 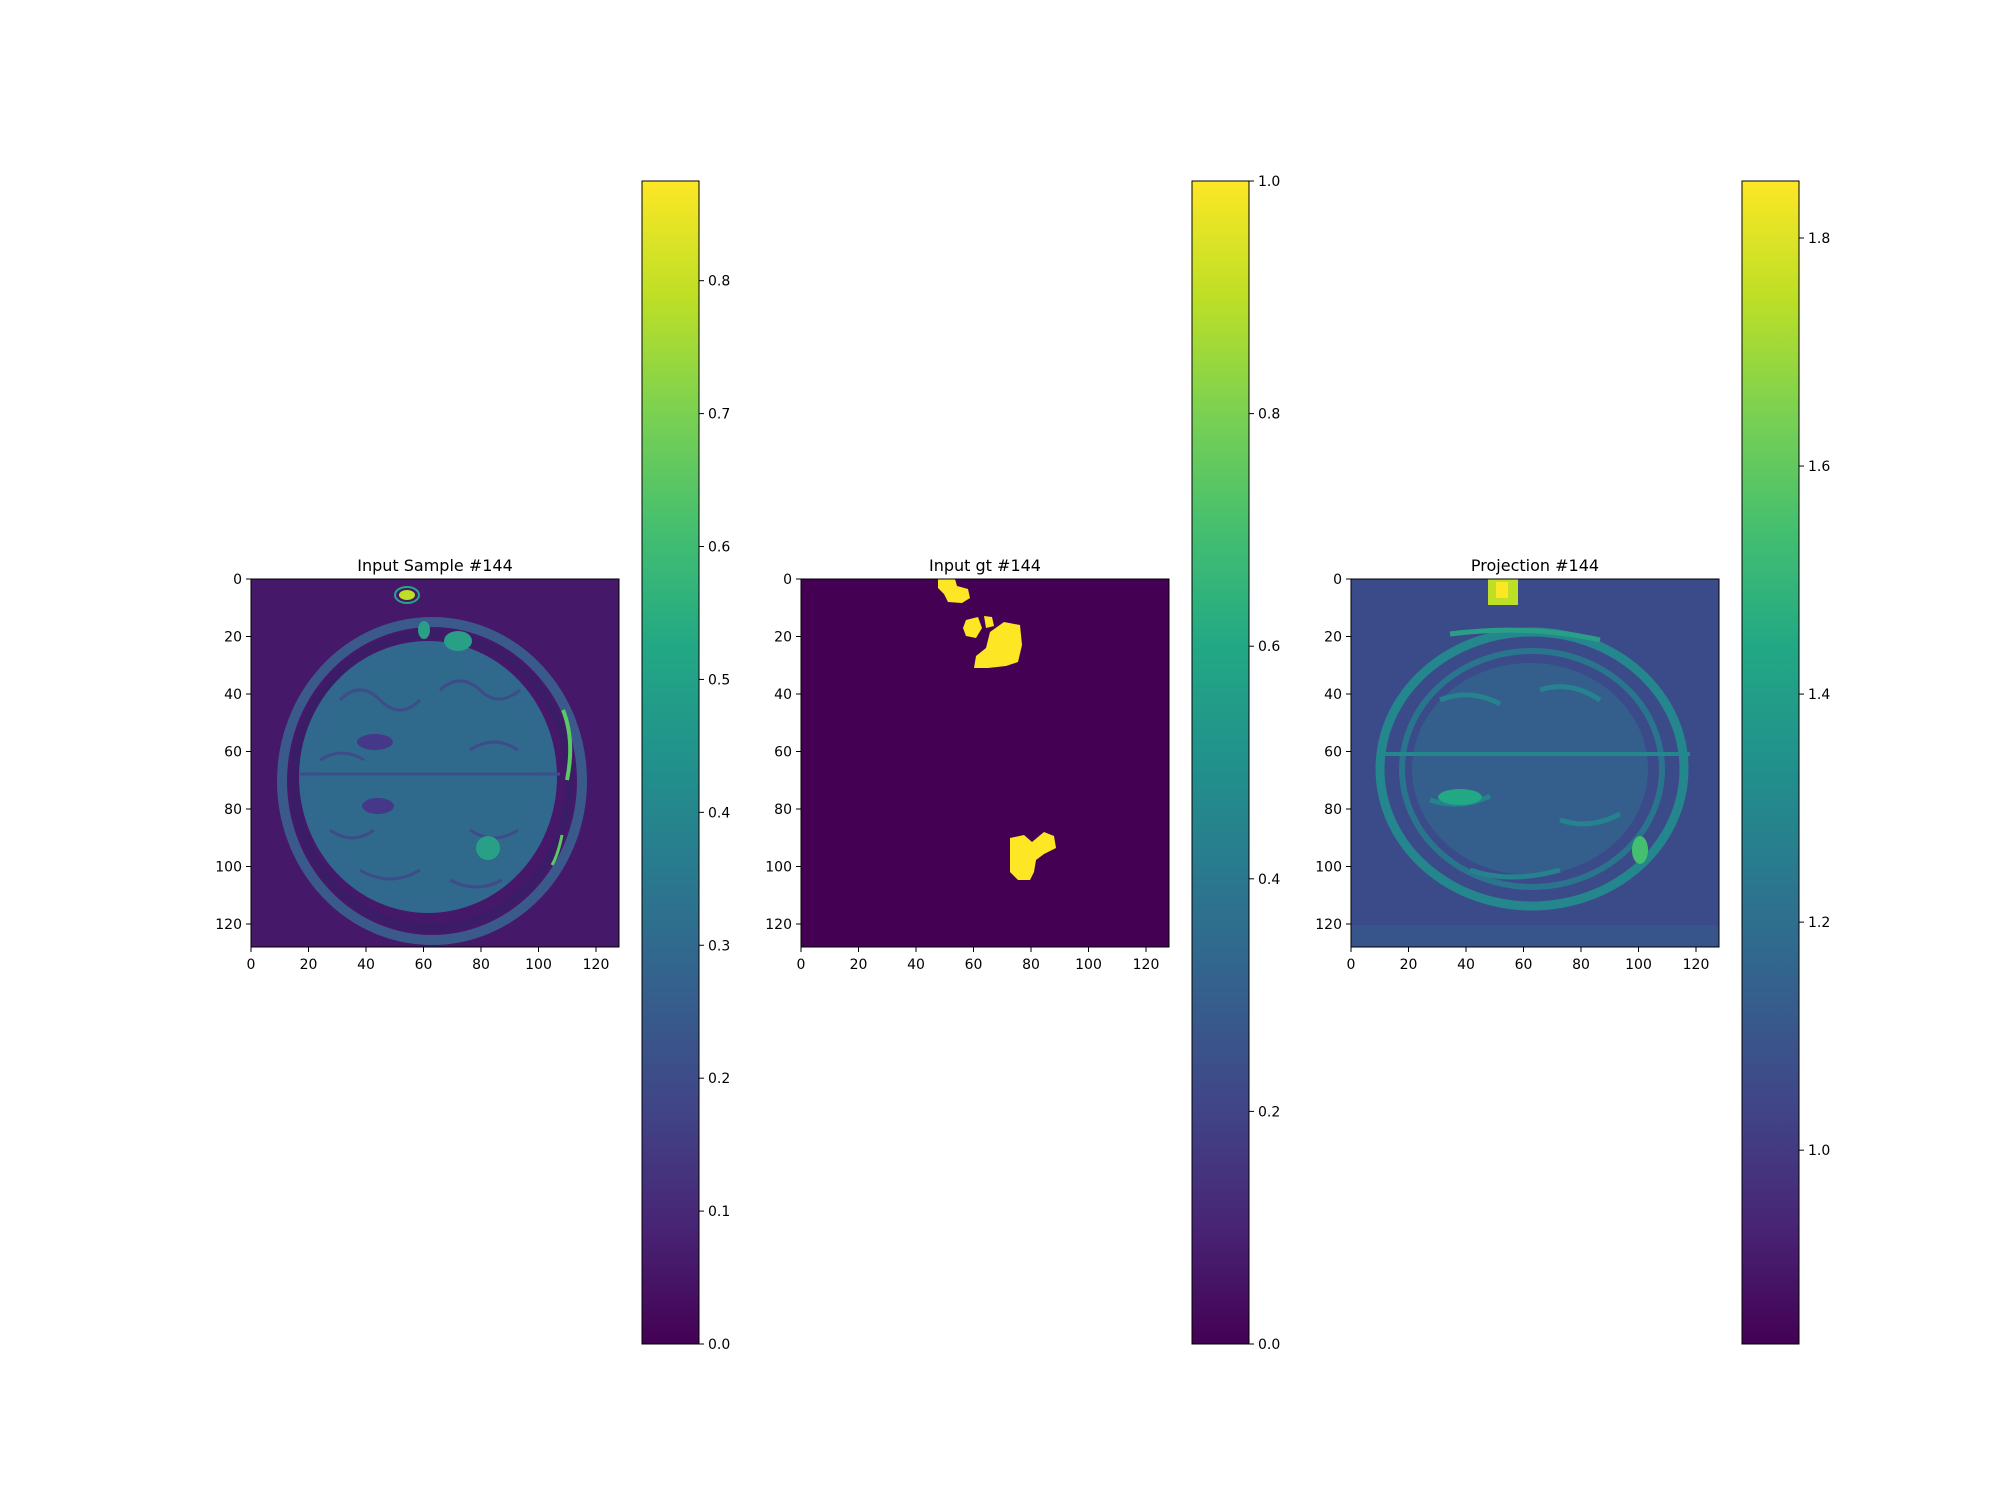 I want to click on bottom-strip, so click(x=1535, y=936).